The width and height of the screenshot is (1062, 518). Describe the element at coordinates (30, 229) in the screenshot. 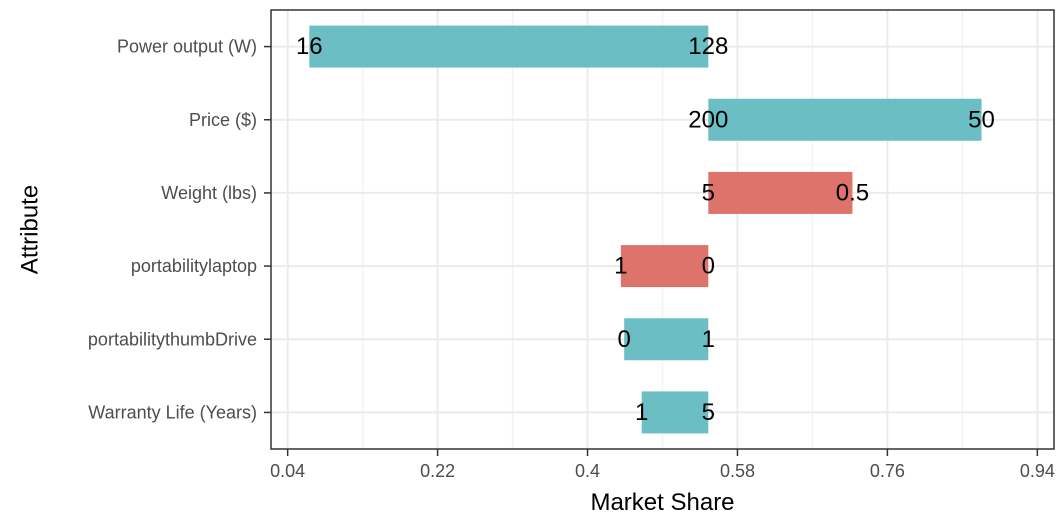

I see `y-axis-title: Attribute` at that location.